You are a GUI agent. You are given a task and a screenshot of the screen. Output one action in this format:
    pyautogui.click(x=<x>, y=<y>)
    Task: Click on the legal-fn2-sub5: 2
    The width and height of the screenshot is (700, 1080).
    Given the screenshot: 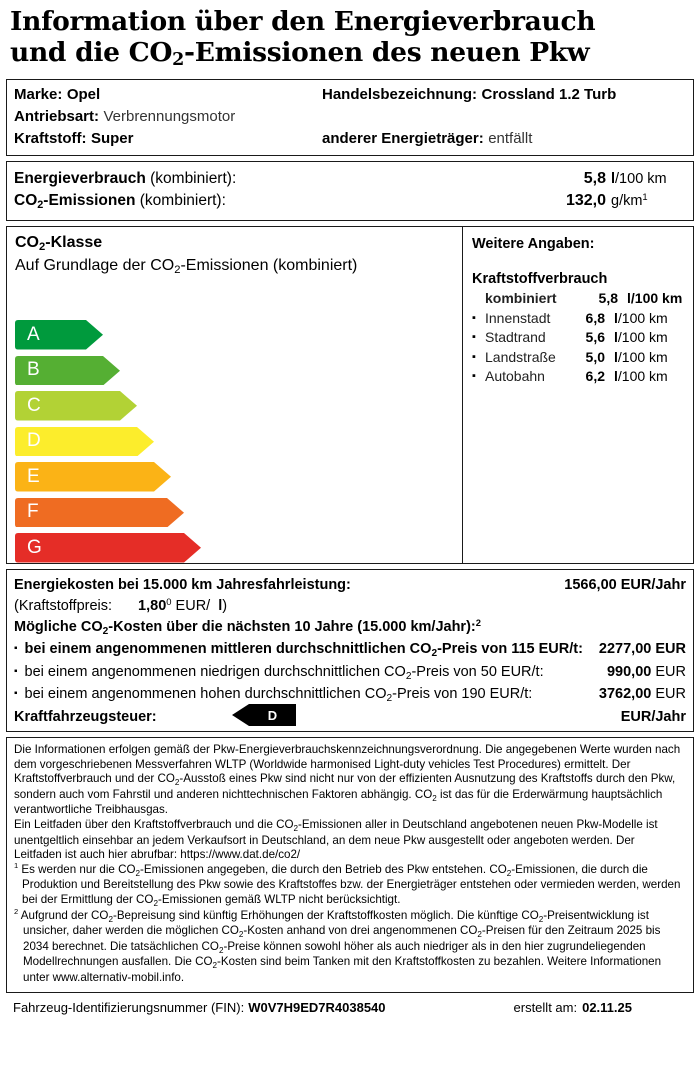 What is the action you would take?
    pyautogui.click(x=221, y=950)
    